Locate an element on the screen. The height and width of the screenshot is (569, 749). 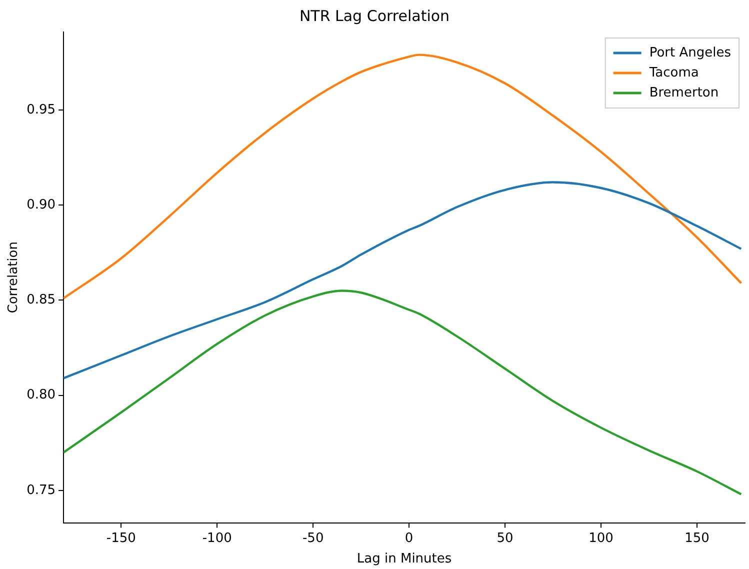
y-tick-label: 0.85 is located at coordinates (41, 300).